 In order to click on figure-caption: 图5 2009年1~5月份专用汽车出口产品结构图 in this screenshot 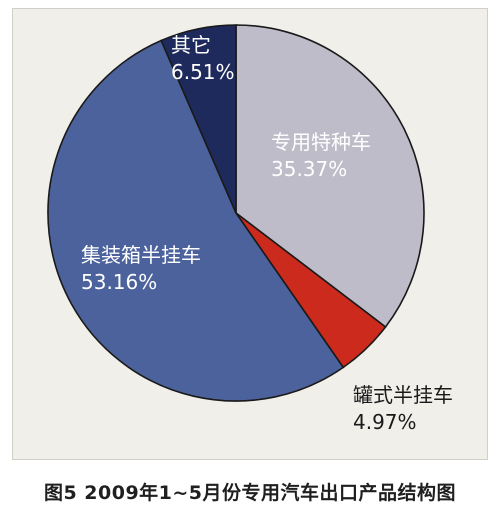, I will do `click(250, 493)`.